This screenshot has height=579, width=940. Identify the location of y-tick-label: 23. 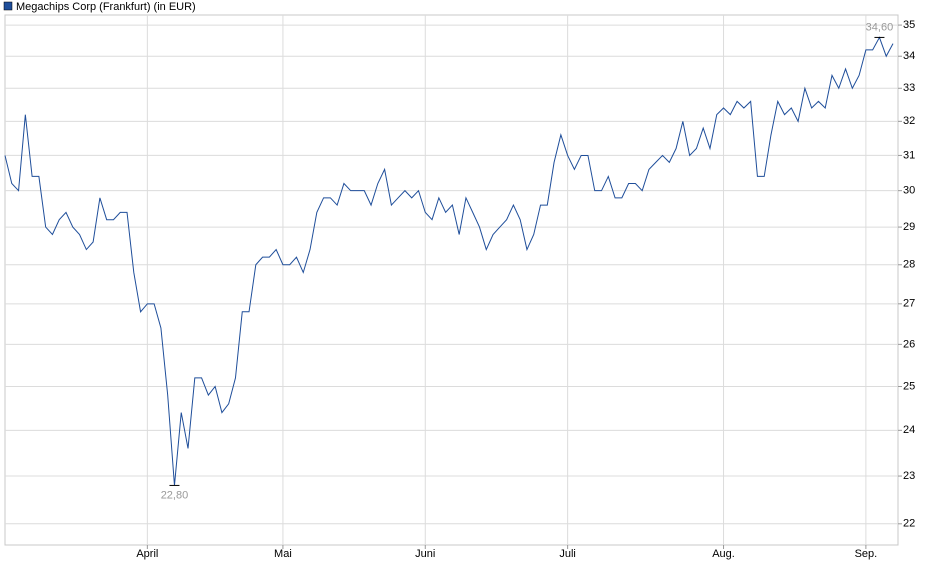
(909, 476).